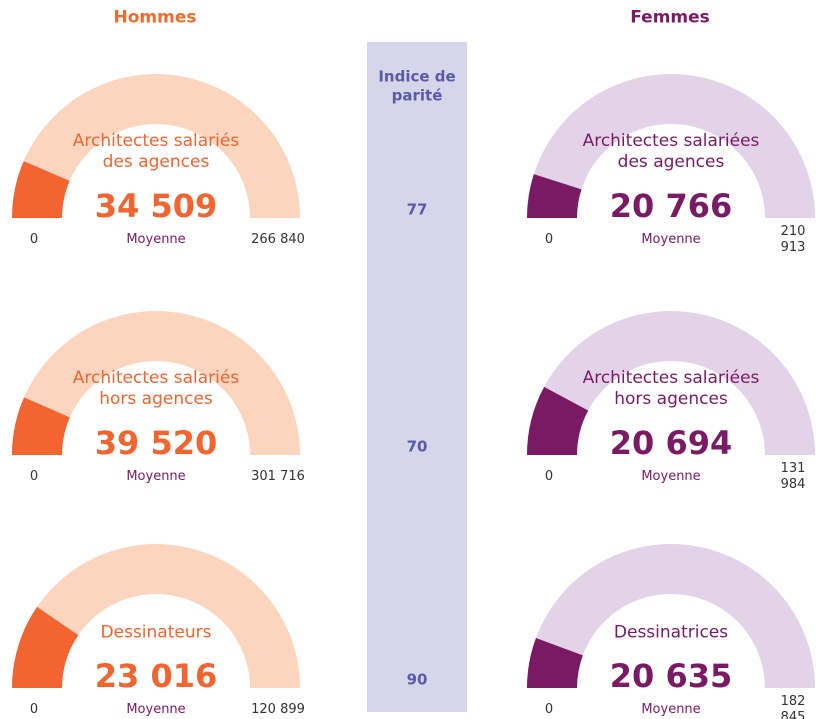 This screenshot has height=719, width=831. I want to click on gauge-tick-label: 120 899, so click(278, 709).